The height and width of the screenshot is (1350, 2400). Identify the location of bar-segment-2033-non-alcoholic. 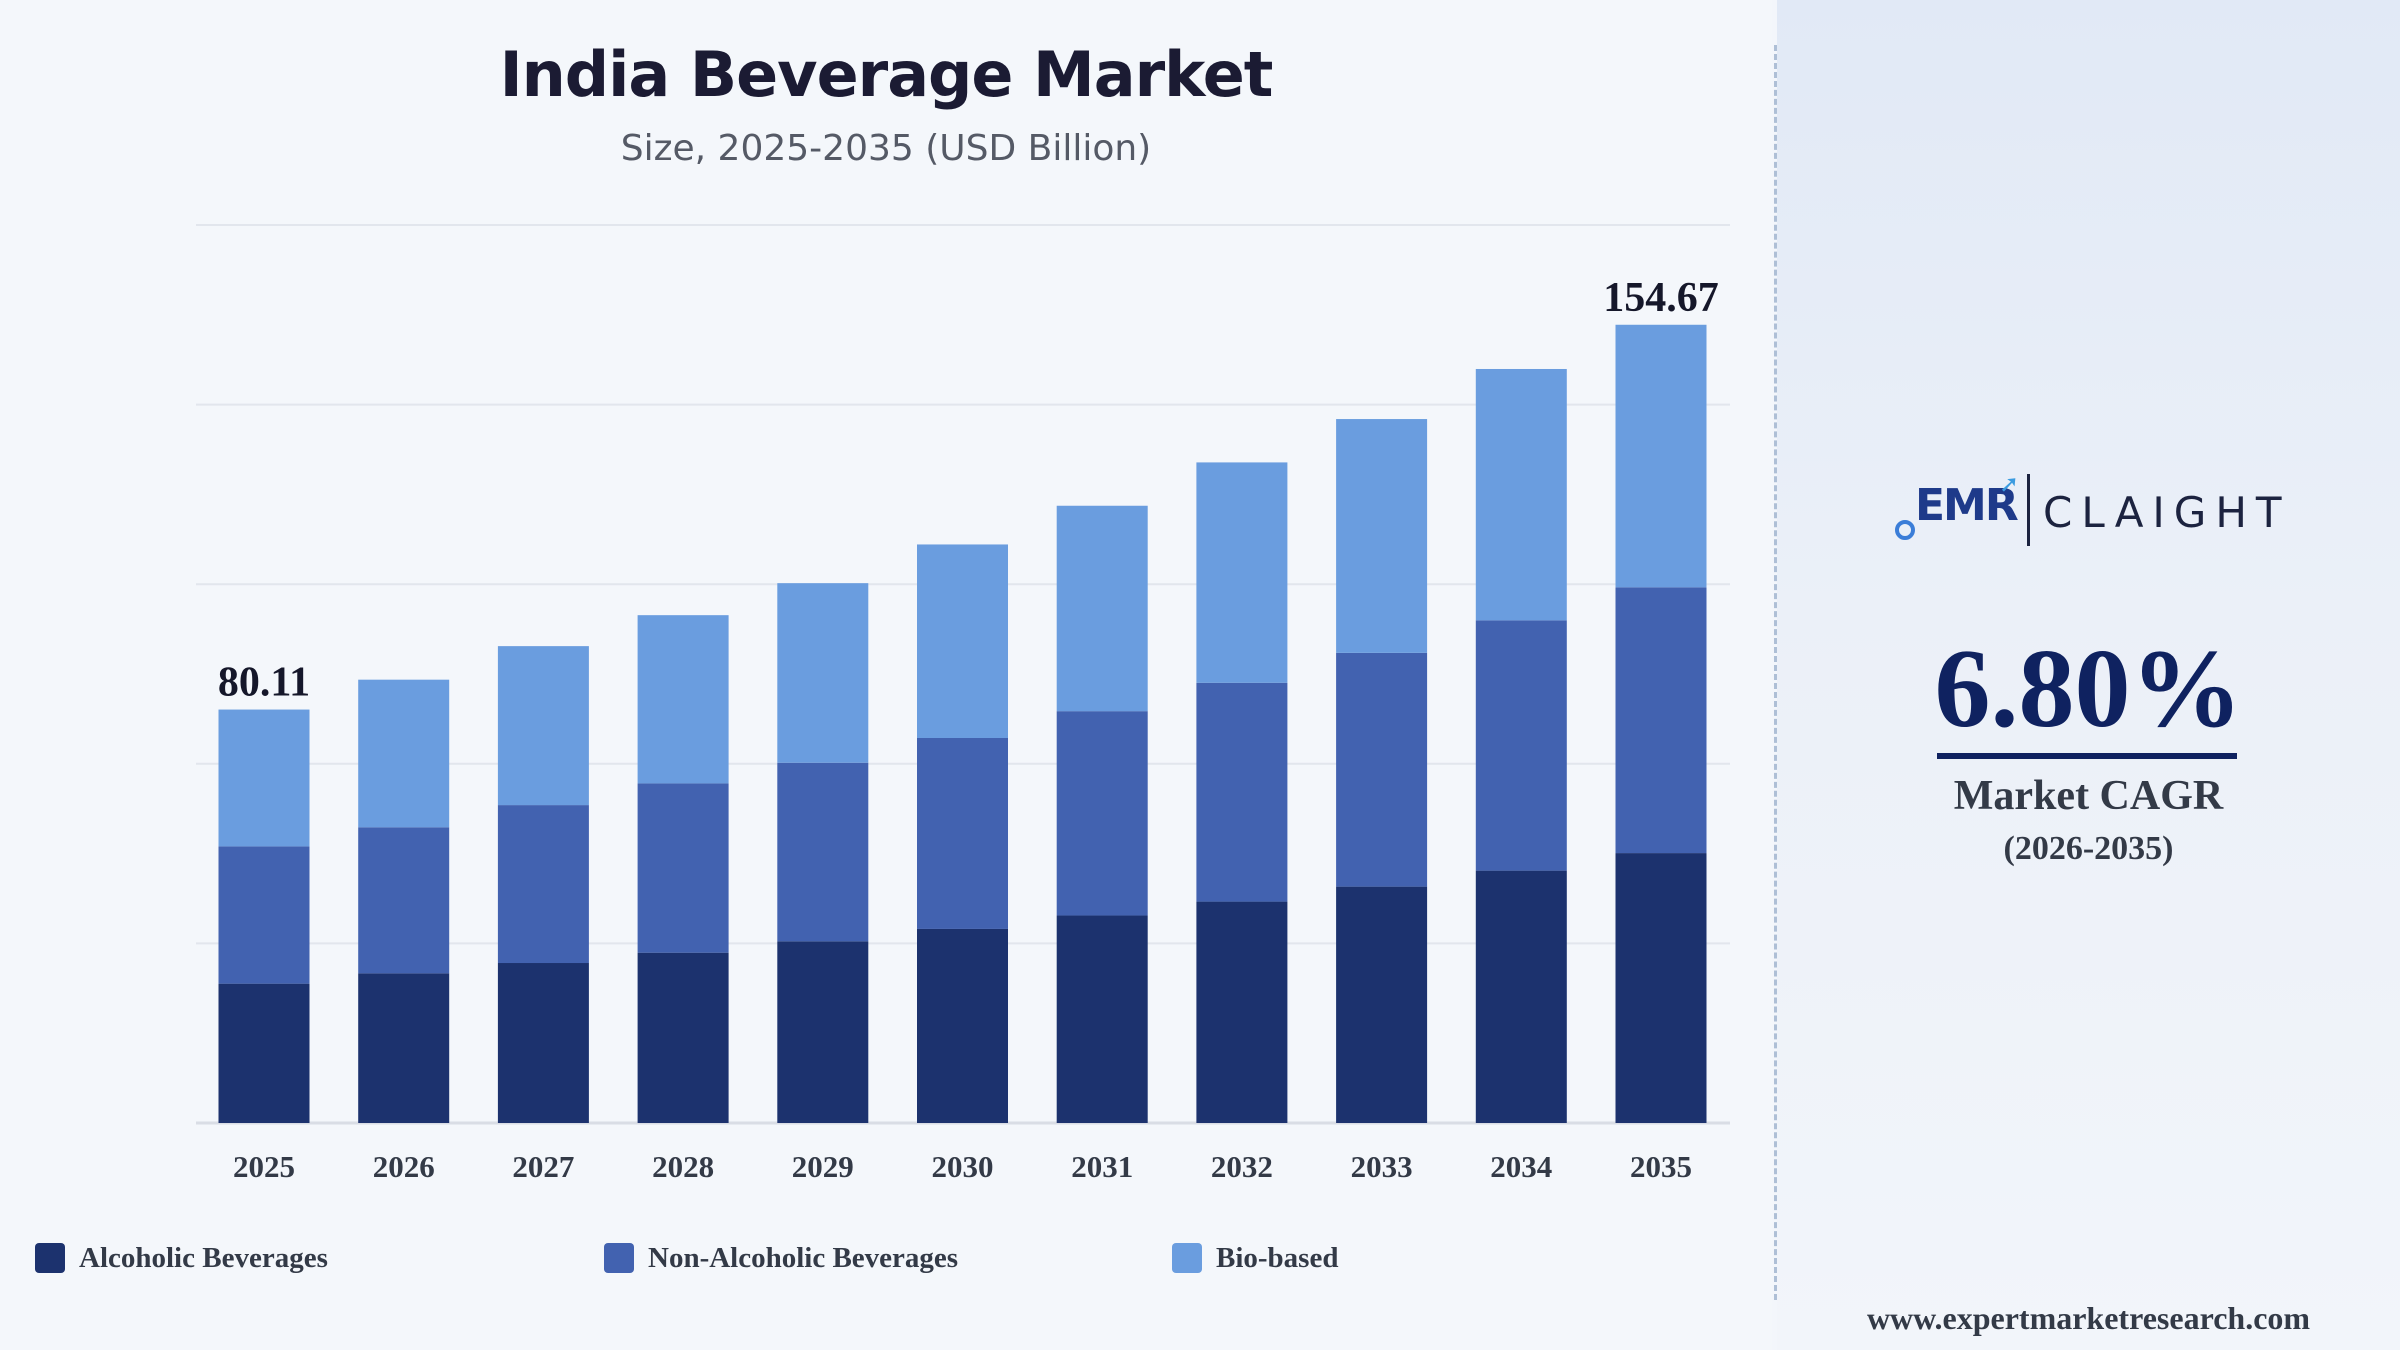
(1382, 769).